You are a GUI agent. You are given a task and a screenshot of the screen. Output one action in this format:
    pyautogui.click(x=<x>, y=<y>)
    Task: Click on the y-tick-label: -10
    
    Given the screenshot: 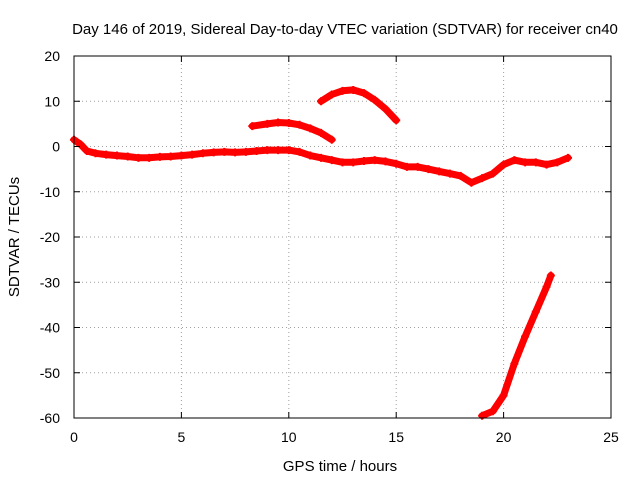 What is the action you would take?
    pyautogui.click(x=50, y=192)
    